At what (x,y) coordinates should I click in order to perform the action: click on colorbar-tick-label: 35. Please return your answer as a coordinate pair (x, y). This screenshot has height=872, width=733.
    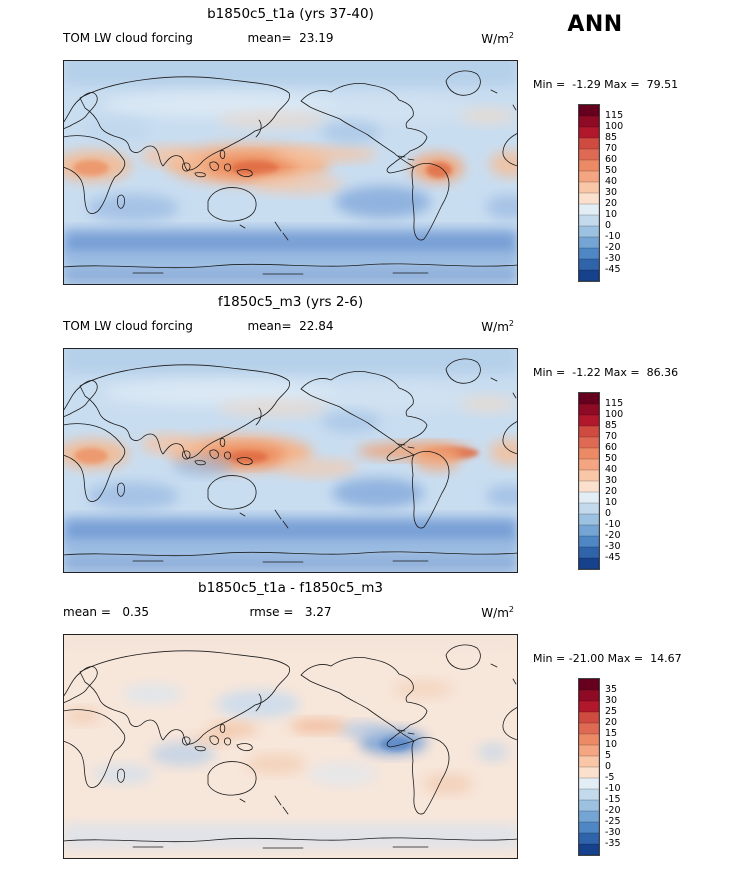
    Looking at the image, I should click on (611, 689).